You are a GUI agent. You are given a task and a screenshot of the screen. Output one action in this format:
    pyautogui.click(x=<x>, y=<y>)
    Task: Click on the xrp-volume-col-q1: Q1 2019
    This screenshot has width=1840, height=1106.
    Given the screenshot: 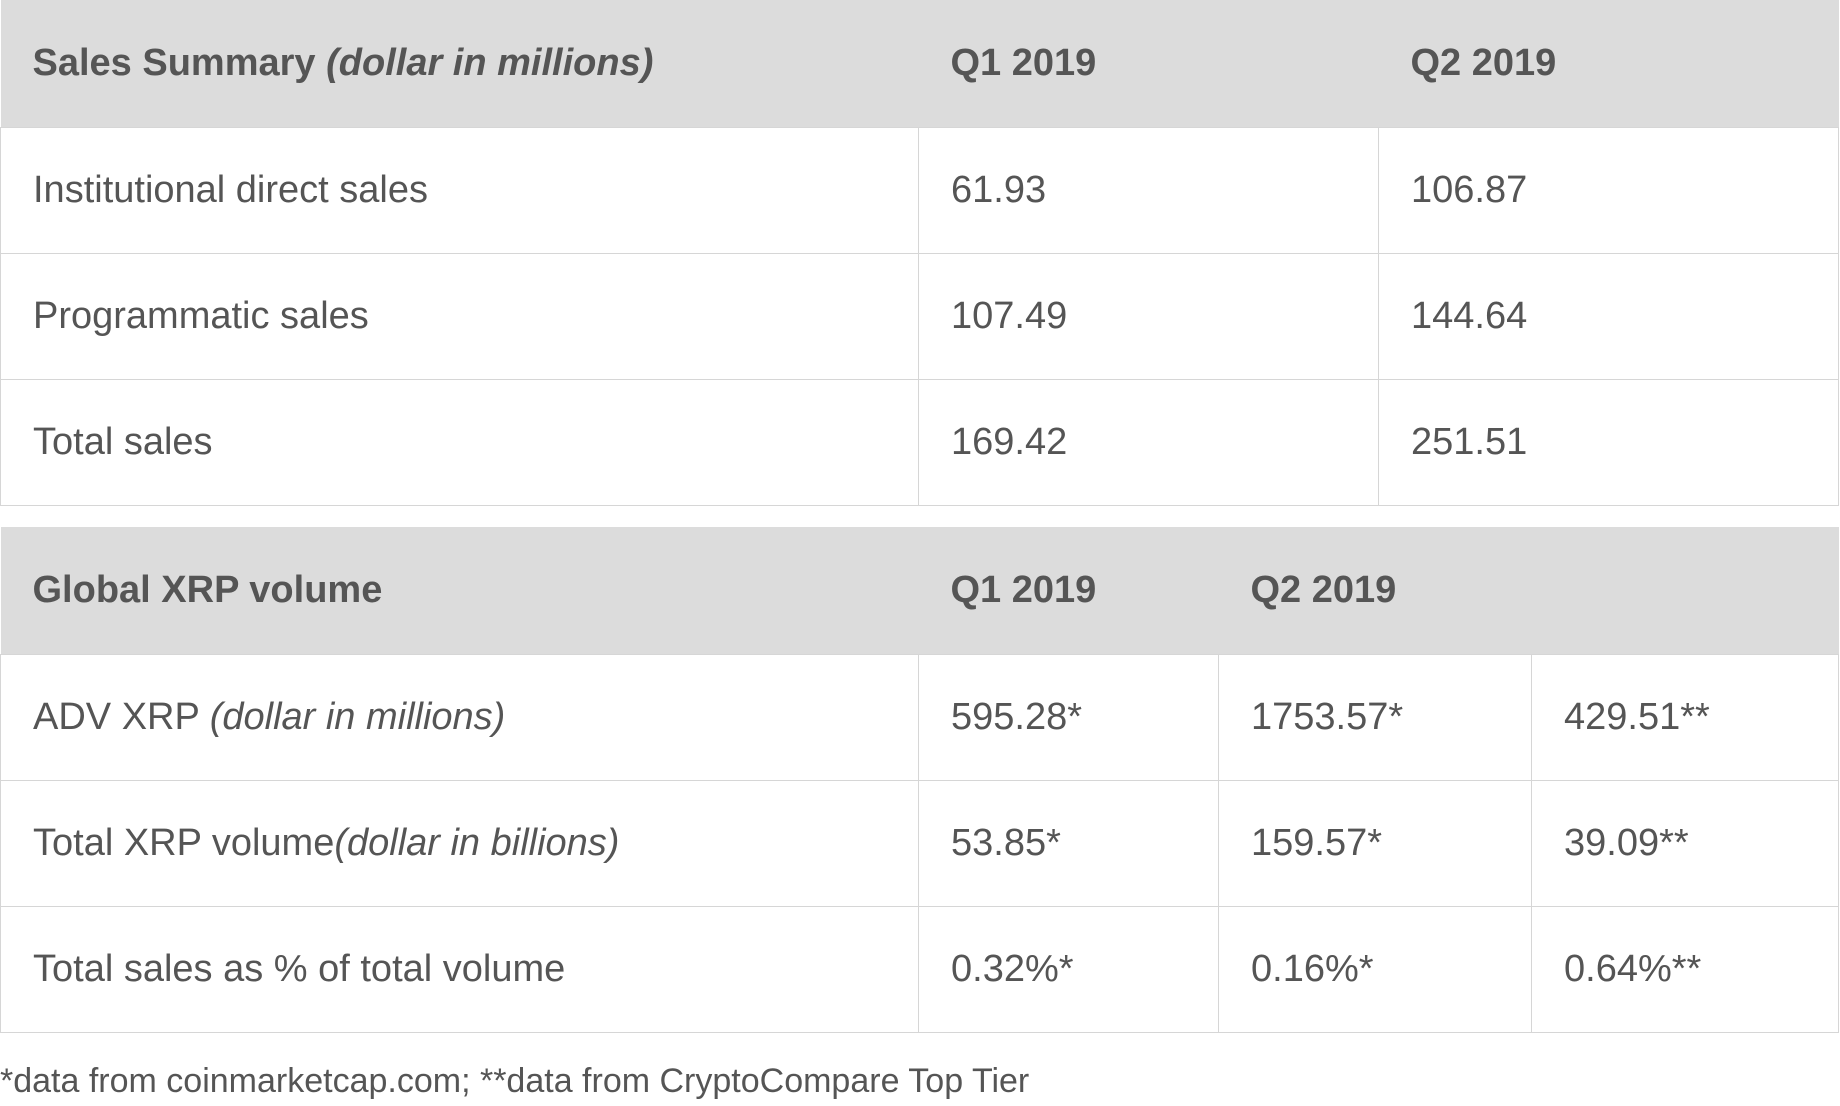 What is the action you would take?
    pyautogui.click(x=1068, y=591)
    